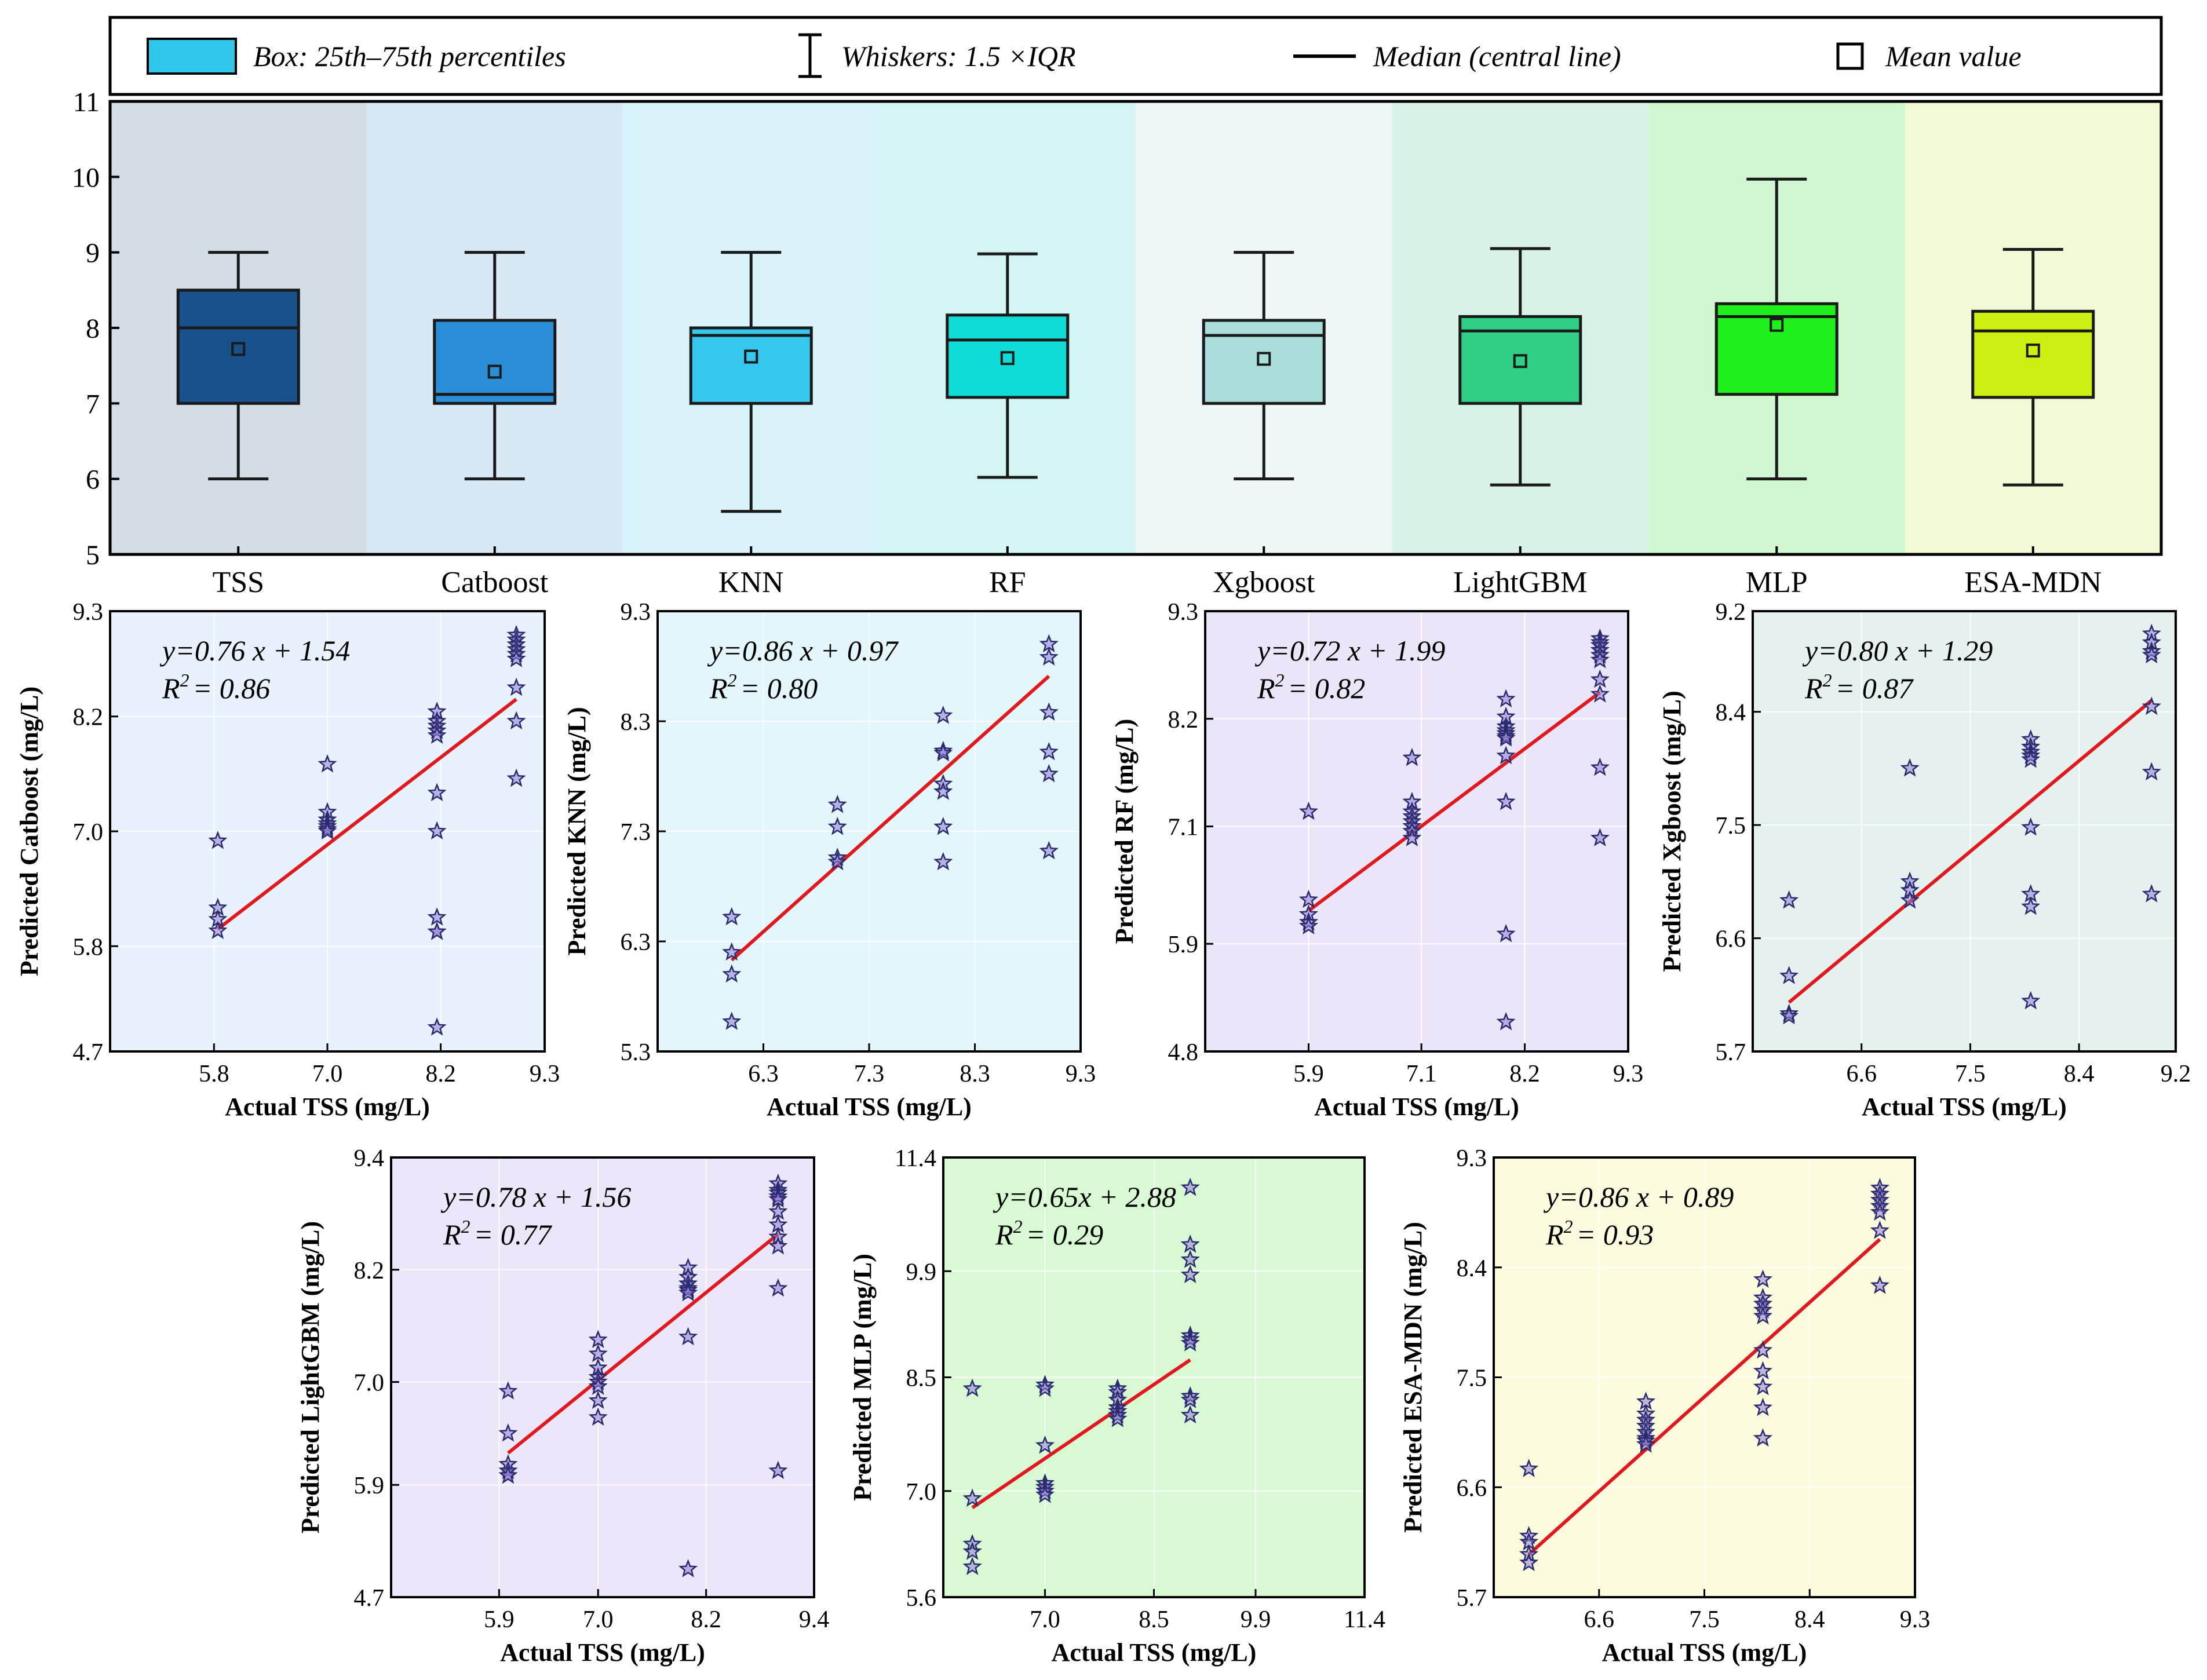 Image resolution: width=2207 pixels, height=1680 pixels. Describe the element at coordinates (93, 329) in the screenshot. I see `y-tick-label: 8` at that location.